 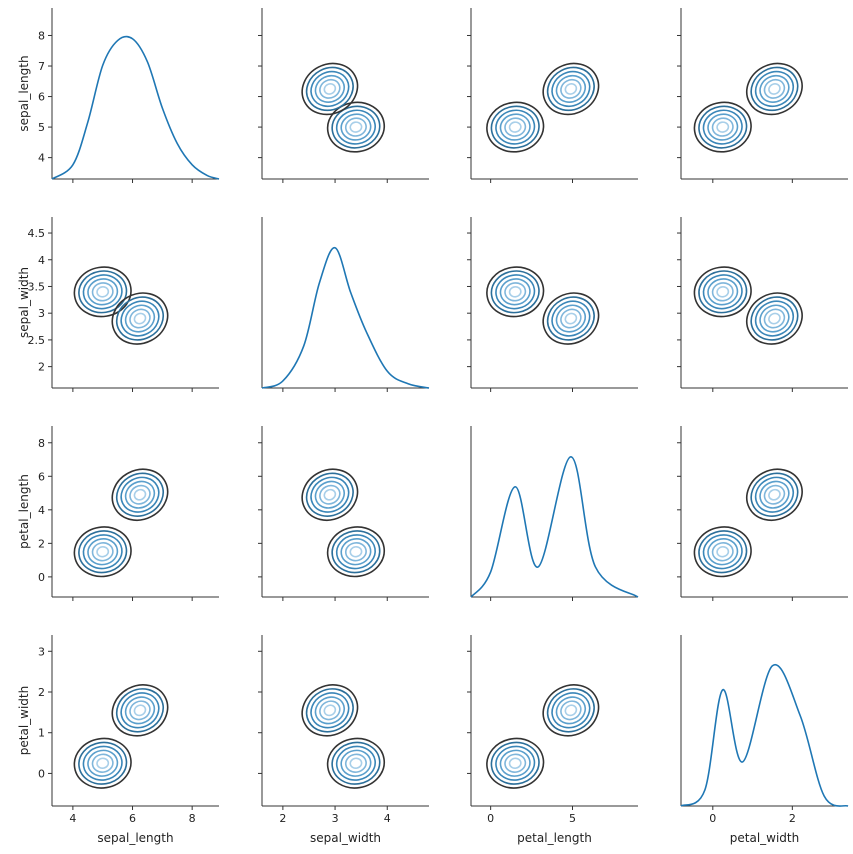 What do you see at coordinates (41, 773) in the screenshot?
I see `y-tick-label: 0` at bounding box center [41, 773].